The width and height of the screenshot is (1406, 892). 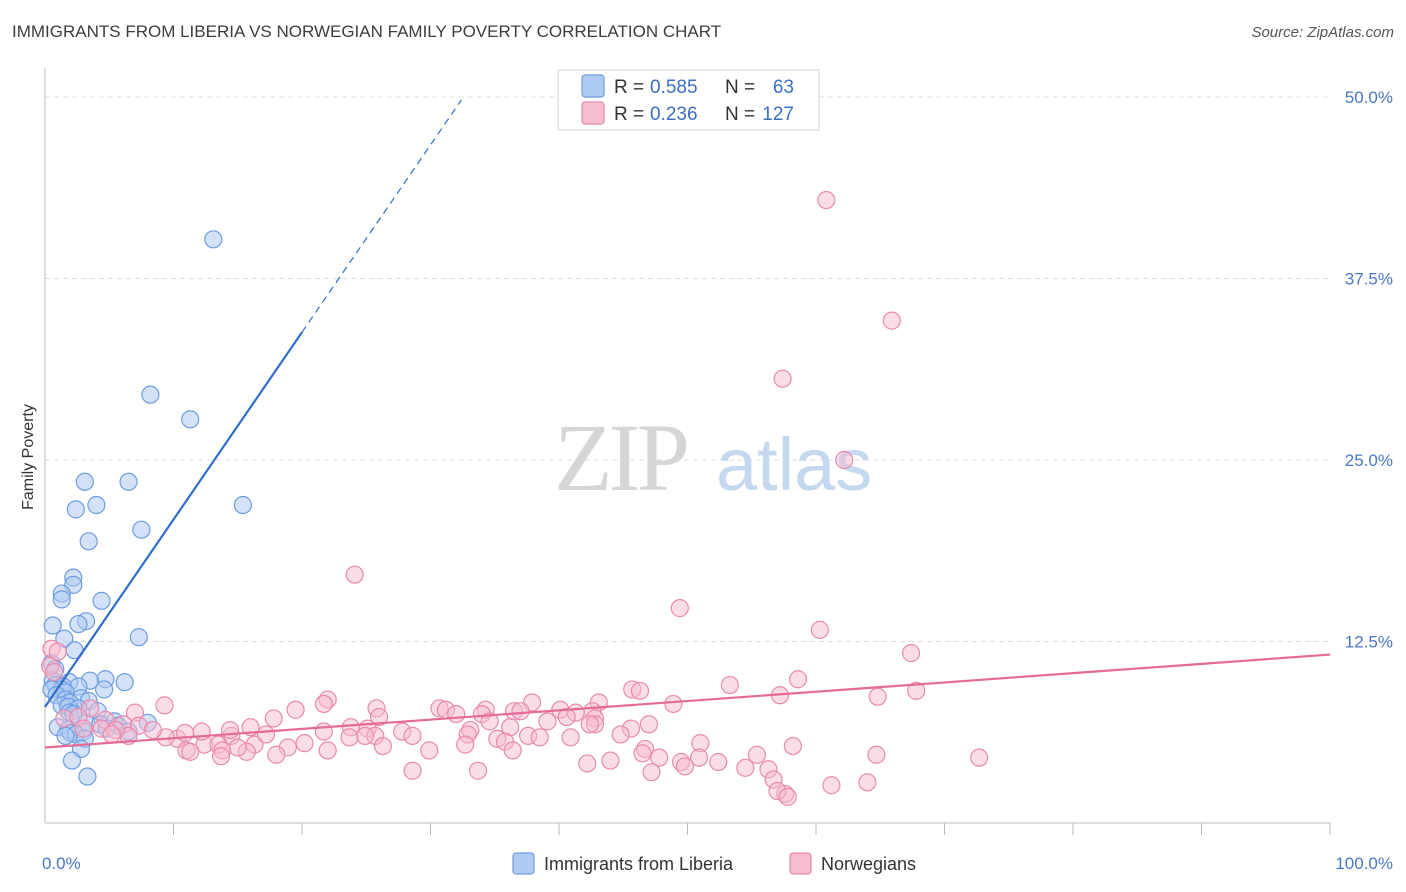 What do you see at coordinates (1369, 279) in the screenshot?
I see `y-tick-label-2: 37.5%` at bounding box center [1369, 279].